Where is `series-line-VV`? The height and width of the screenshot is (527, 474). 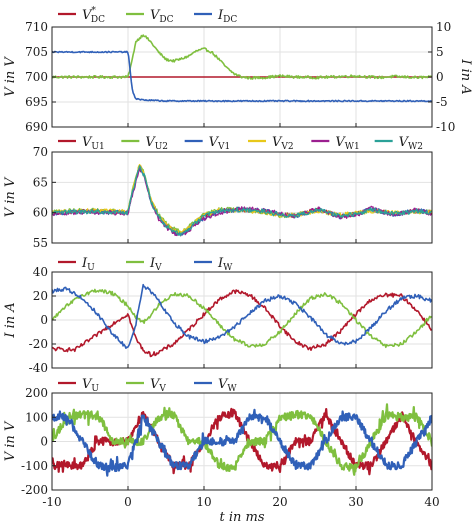 series-line-VV is located at coordinates (242, 439).